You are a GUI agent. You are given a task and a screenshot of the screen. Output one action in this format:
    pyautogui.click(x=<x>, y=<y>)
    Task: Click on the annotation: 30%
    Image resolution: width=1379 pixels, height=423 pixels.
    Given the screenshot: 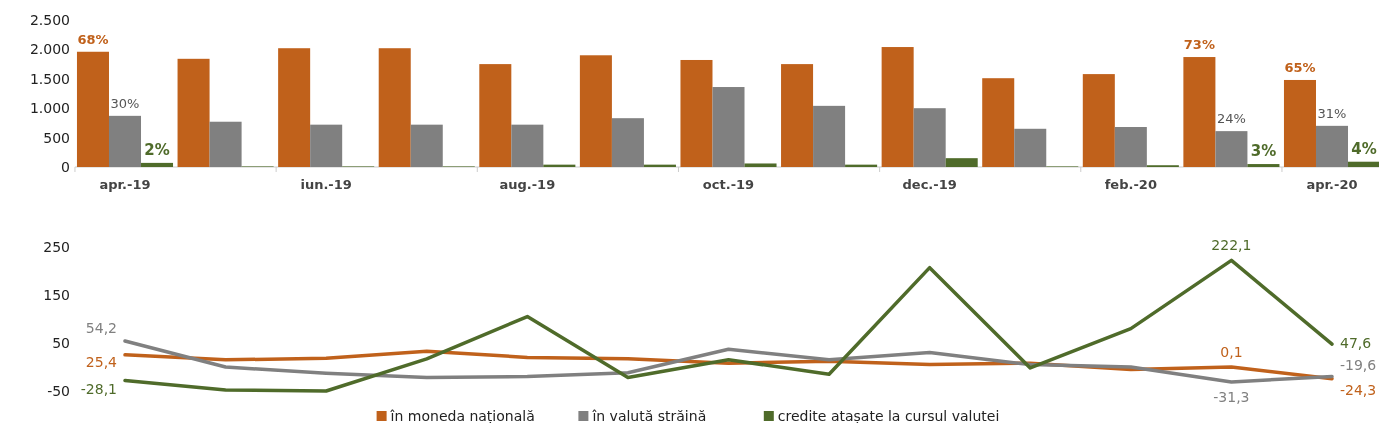 What is the action you would take?
    pyautogui.click(x=125, y=103)
    